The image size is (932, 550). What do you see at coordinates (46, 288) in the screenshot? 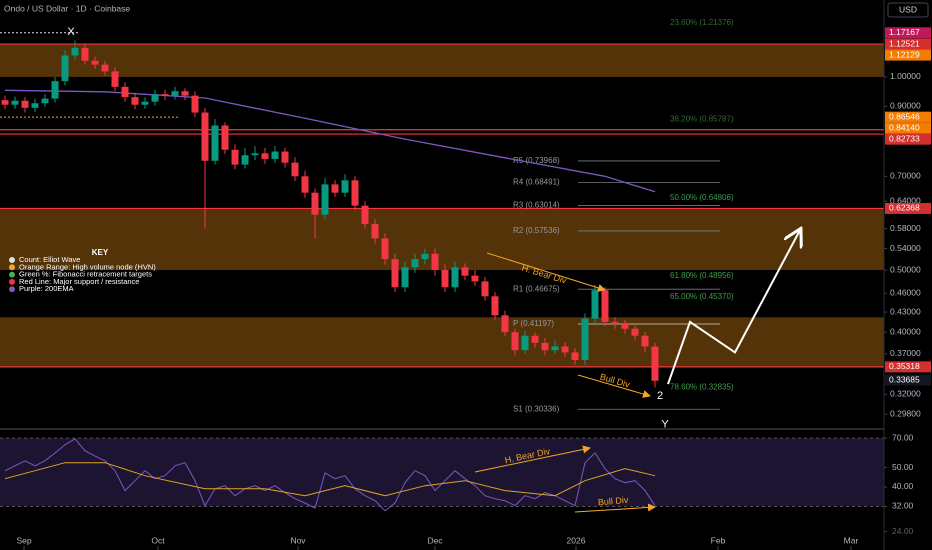
I see `key-label: Purple: 200EMA` at bounding box center [46, 288].